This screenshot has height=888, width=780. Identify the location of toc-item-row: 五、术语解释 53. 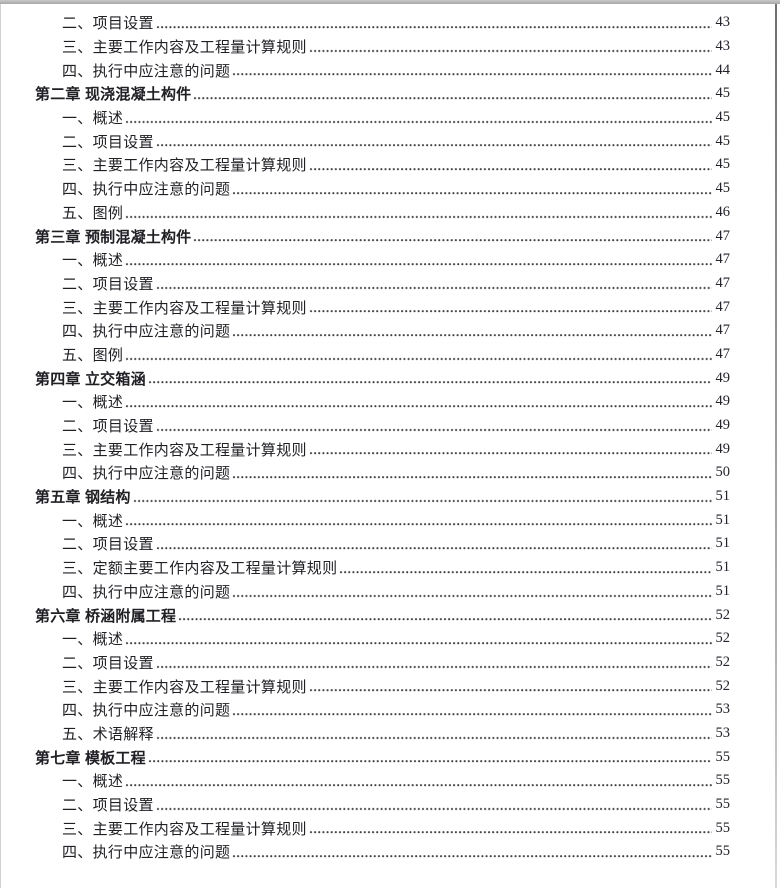
(383, 733).